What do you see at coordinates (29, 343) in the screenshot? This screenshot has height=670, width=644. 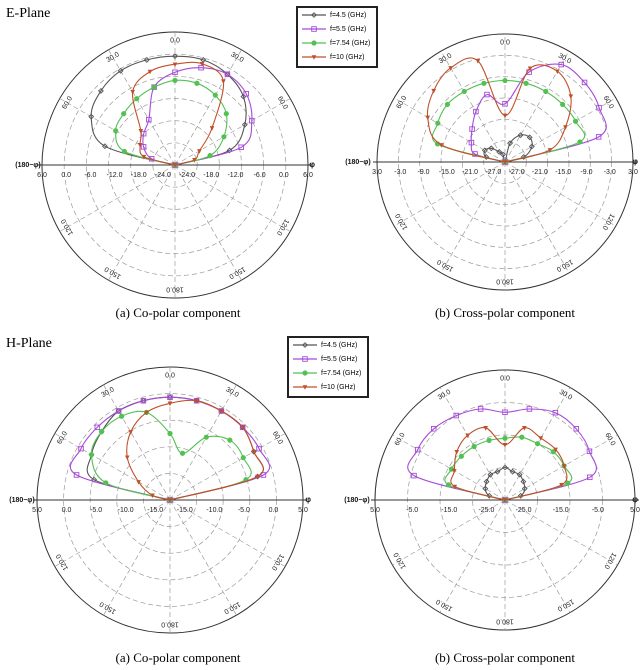 I see `h-plane-label: H-Plane` at bounding box center [29, 343].